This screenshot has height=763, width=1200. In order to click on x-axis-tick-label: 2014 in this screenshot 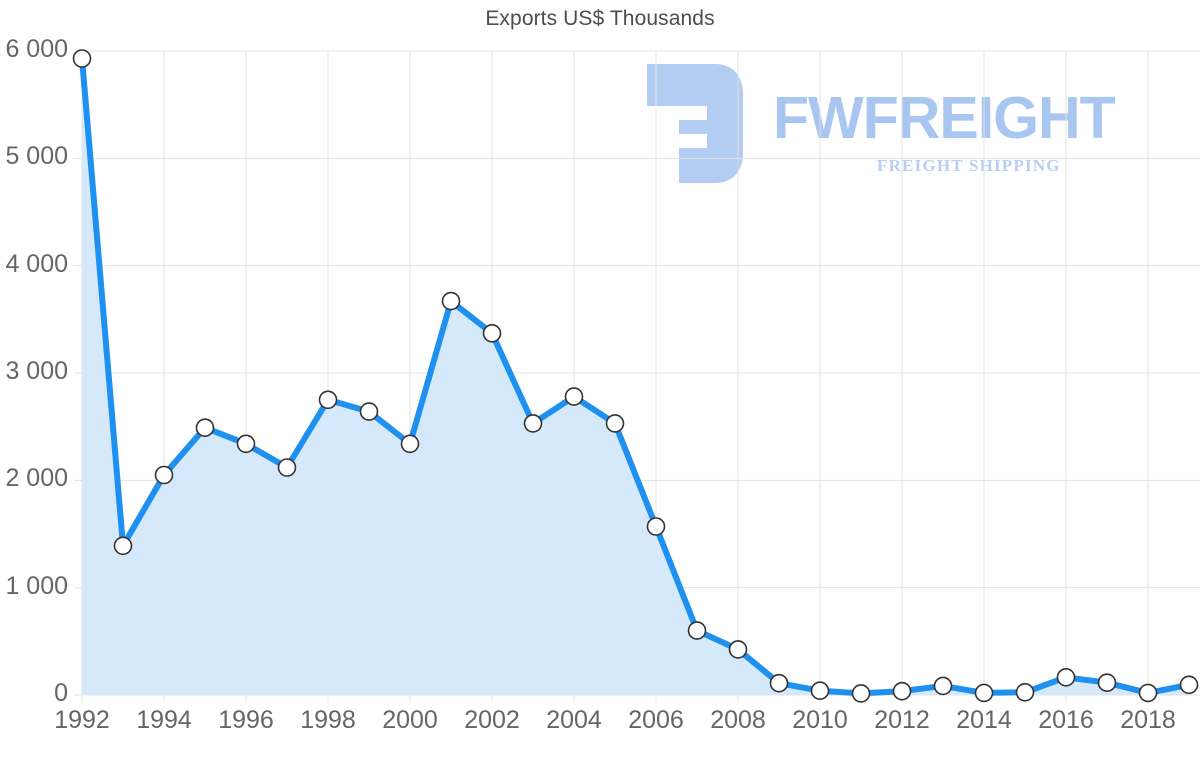, I will do `click(984, 720)`.